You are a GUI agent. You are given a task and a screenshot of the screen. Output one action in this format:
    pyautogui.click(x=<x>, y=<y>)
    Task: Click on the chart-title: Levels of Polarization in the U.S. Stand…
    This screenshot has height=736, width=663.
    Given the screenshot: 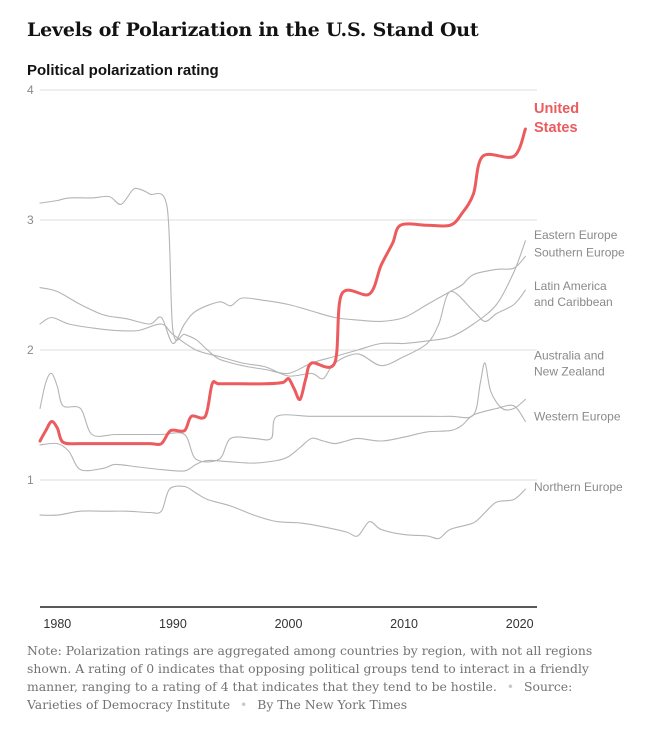 What is the action you would take?
    pyautogui.click(x=253, y=30)
    